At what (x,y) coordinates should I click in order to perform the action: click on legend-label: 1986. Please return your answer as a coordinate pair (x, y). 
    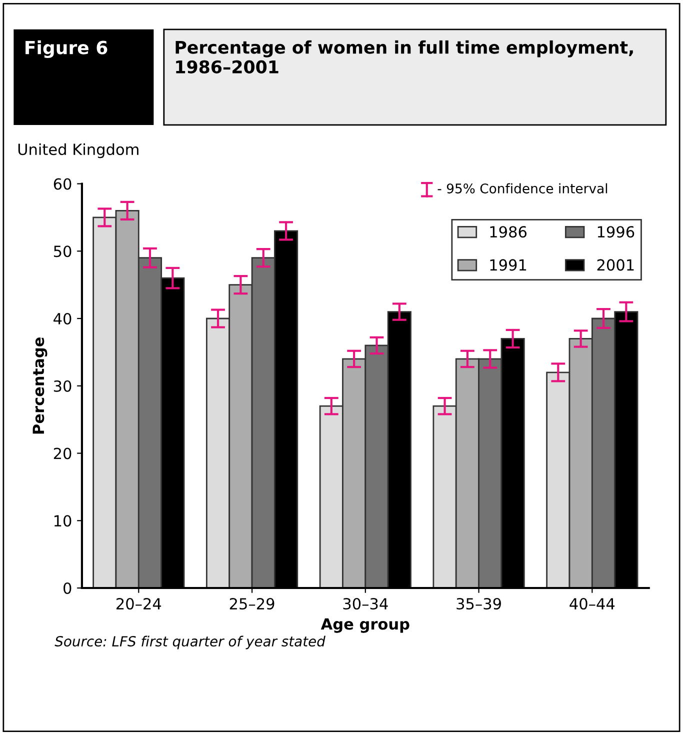
    Looking at the image, I should click on (508, 232).